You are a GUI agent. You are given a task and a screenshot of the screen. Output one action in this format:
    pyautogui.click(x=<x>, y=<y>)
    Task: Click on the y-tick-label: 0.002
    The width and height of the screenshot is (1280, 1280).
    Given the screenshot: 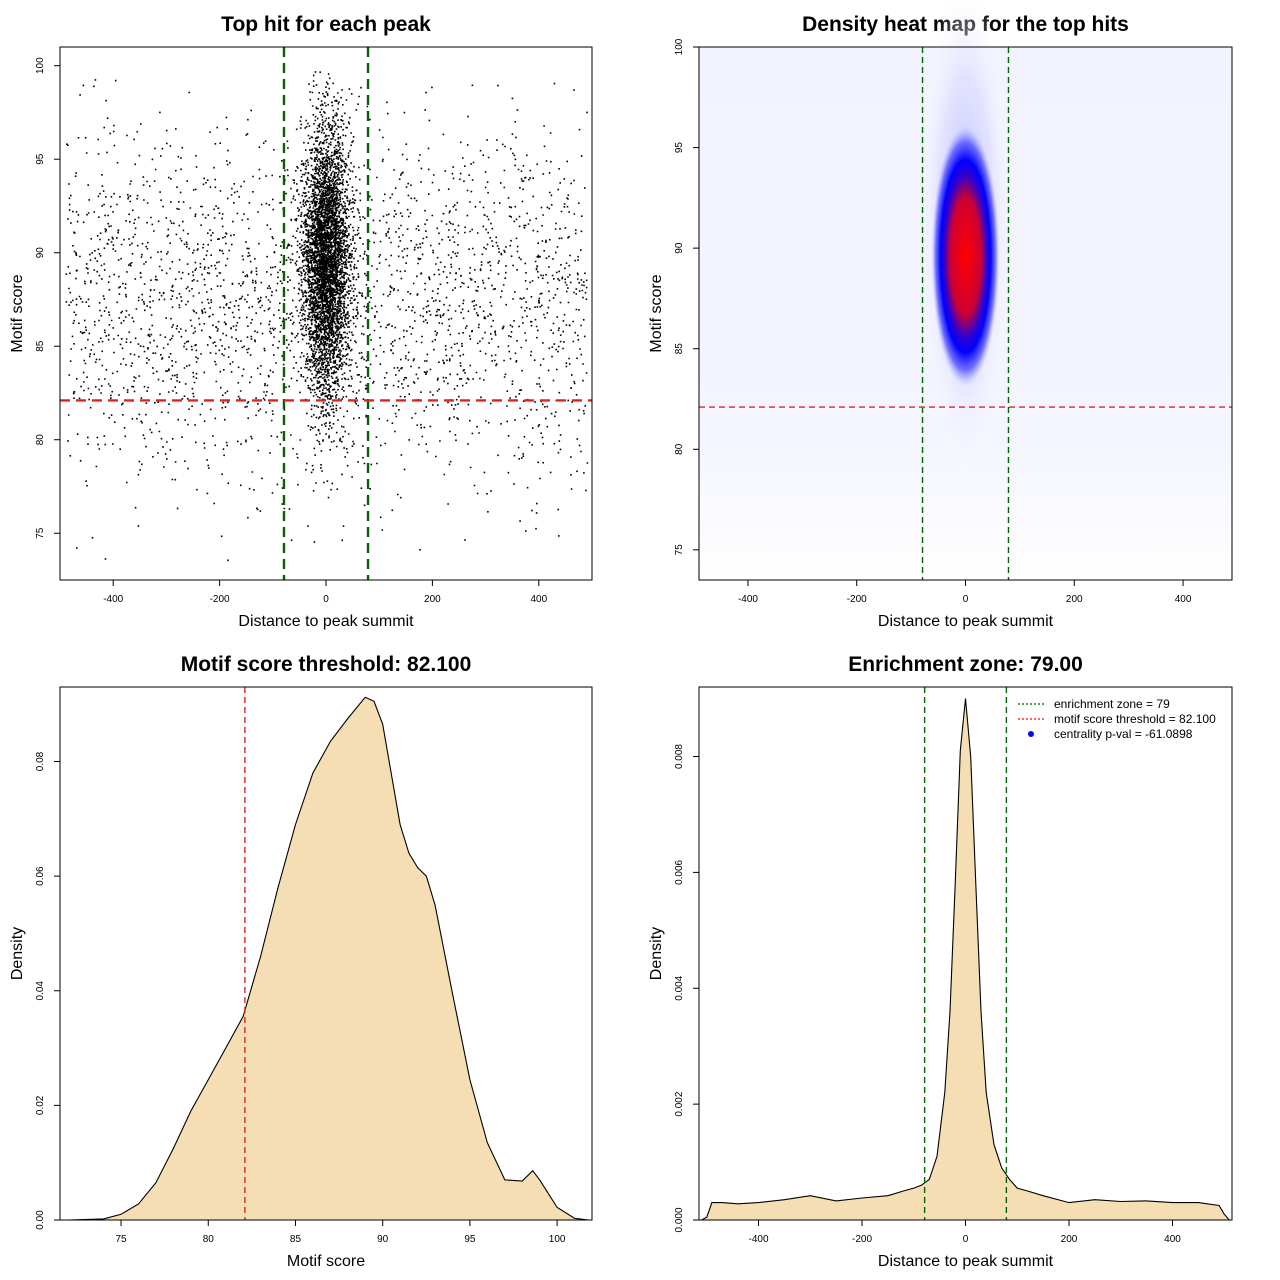 What is the action you would take?
    pyautogui.click(x=679, y=1103)
    